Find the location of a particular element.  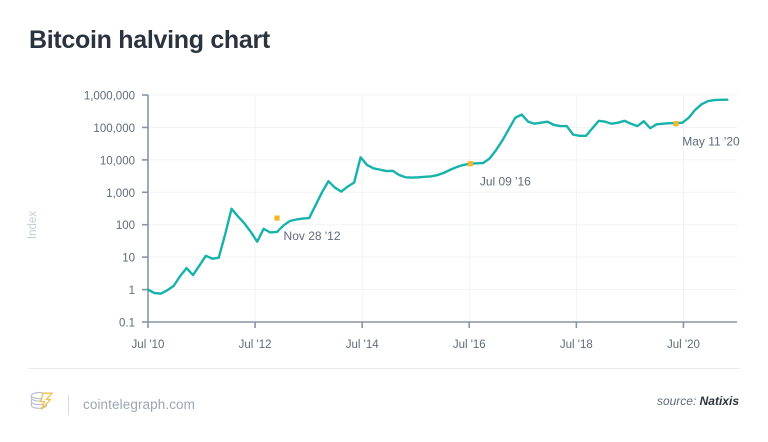

source-credit: source: Natixis is located at coordinates (698, 401).